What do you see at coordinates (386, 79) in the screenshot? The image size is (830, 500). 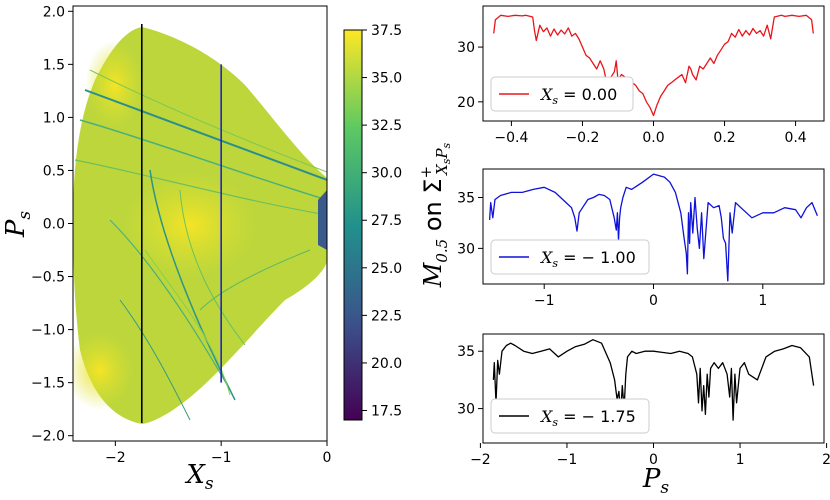 I see `colorbar-tick-label: 35.0` at bounding box center [386, 79].